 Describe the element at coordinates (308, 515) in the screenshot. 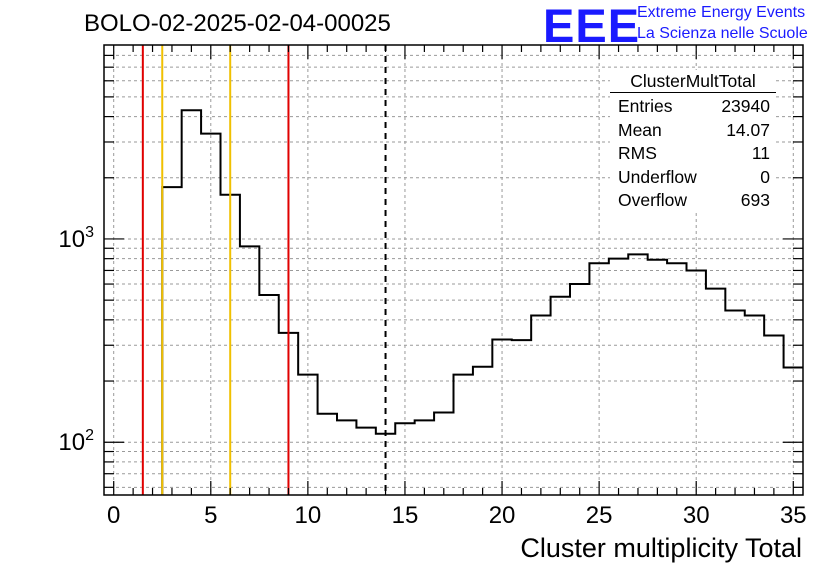

I see `x-tick-label: 10` at that location.